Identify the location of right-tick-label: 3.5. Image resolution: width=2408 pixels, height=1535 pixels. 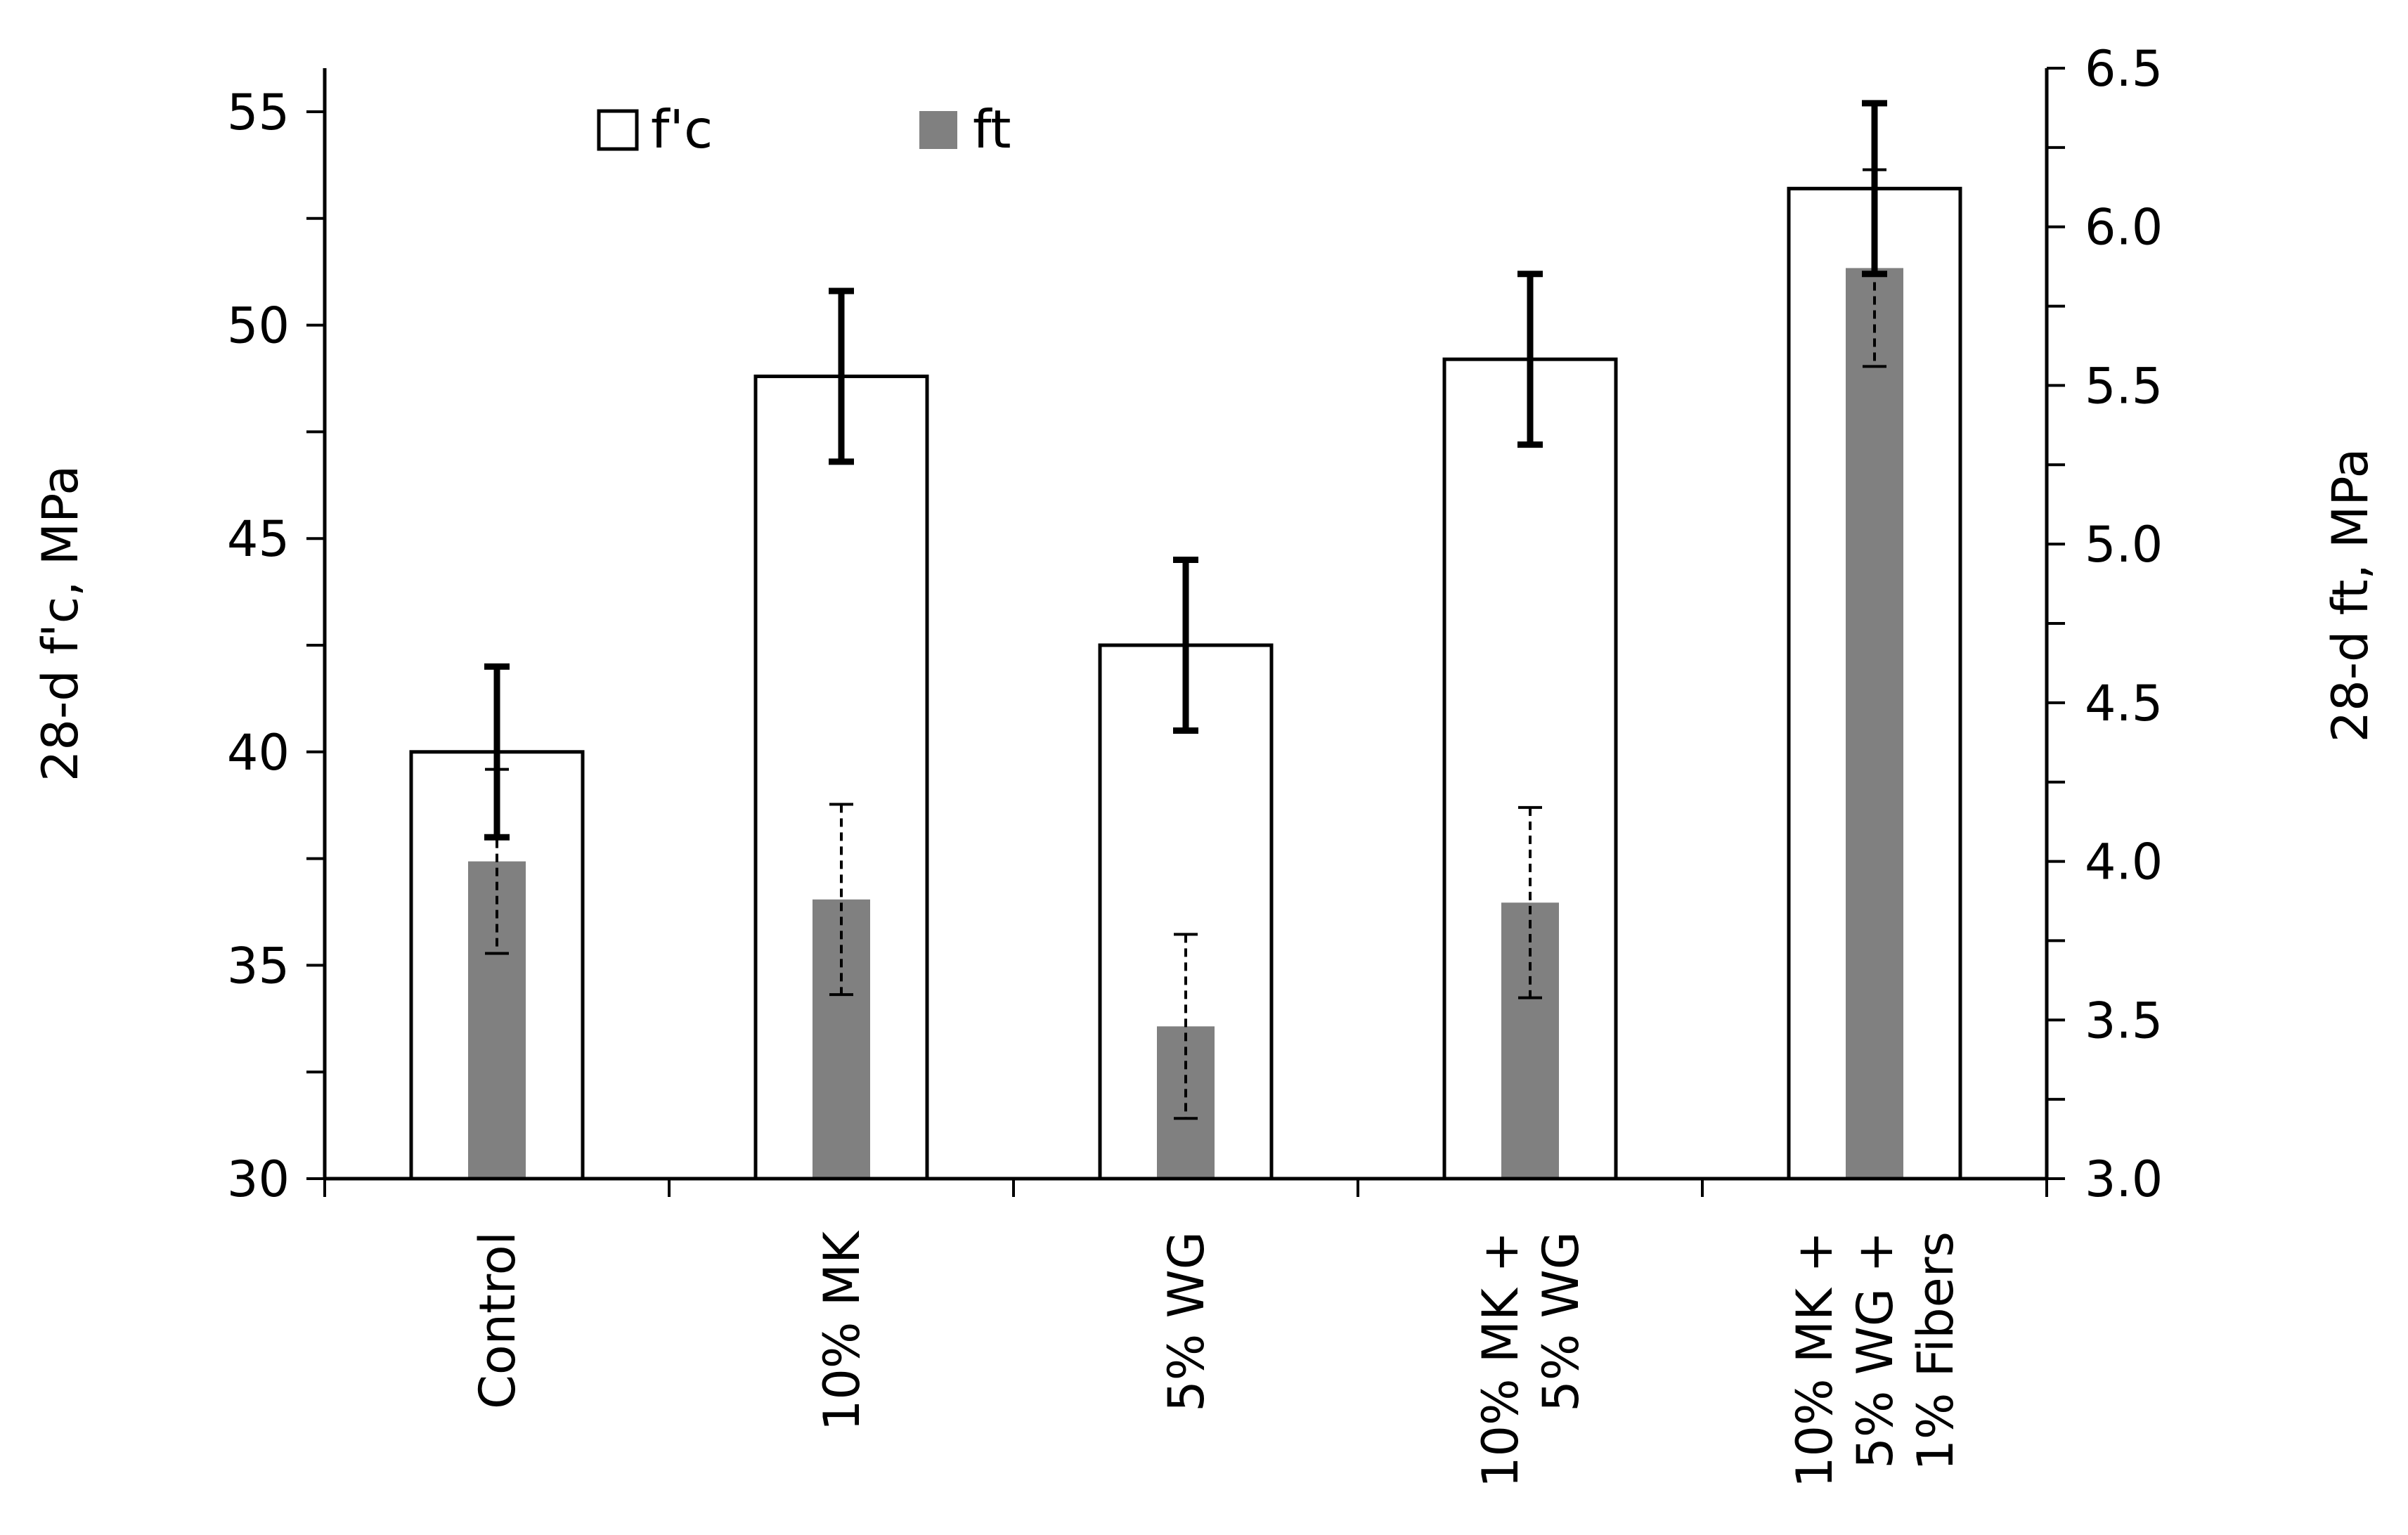
(2124, 1020).